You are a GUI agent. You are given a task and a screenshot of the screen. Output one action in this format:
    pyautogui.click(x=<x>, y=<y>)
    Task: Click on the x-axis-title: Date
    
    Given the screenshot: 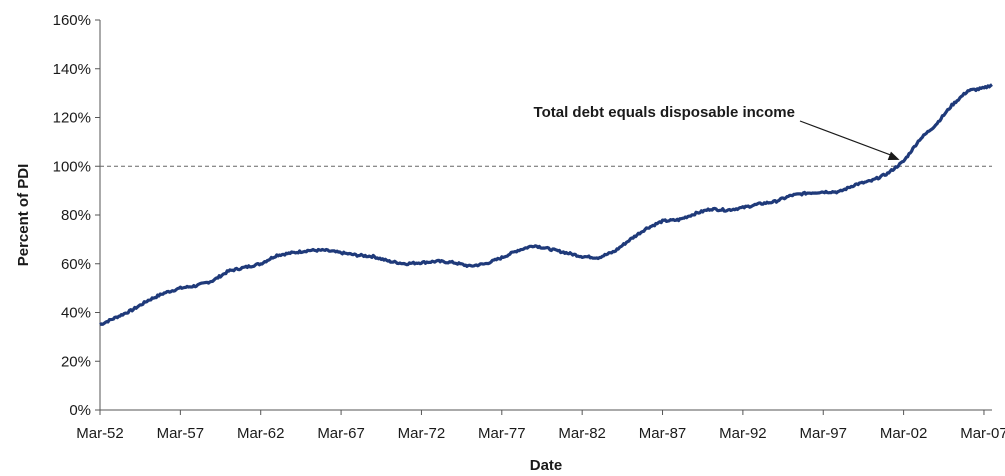 What is the action you would take?
    pyautogui.click(x=546, y=465)
    